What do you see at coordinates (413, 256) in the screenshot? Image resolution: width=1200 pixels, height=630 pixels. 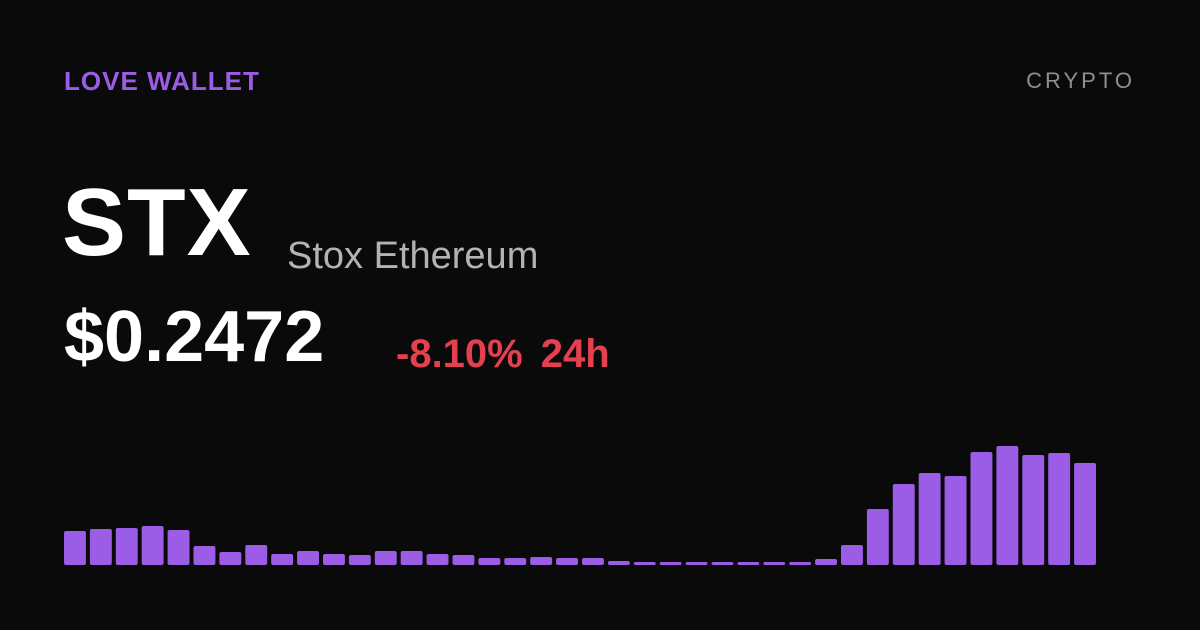 I see `asset-name: Stox Ethereum` at bounding box center [413, 256].